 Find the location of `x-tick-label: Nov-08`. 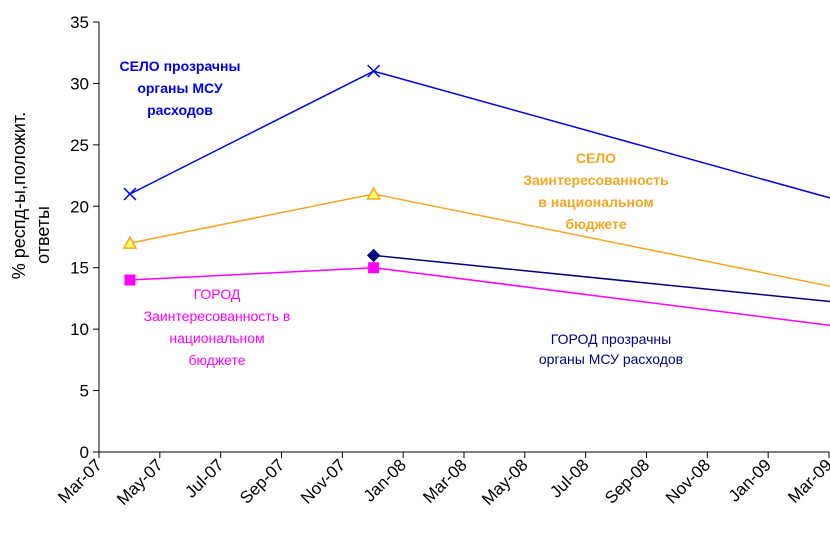

x-tick-label: Nov-08 is located at coordinates (688, 481).